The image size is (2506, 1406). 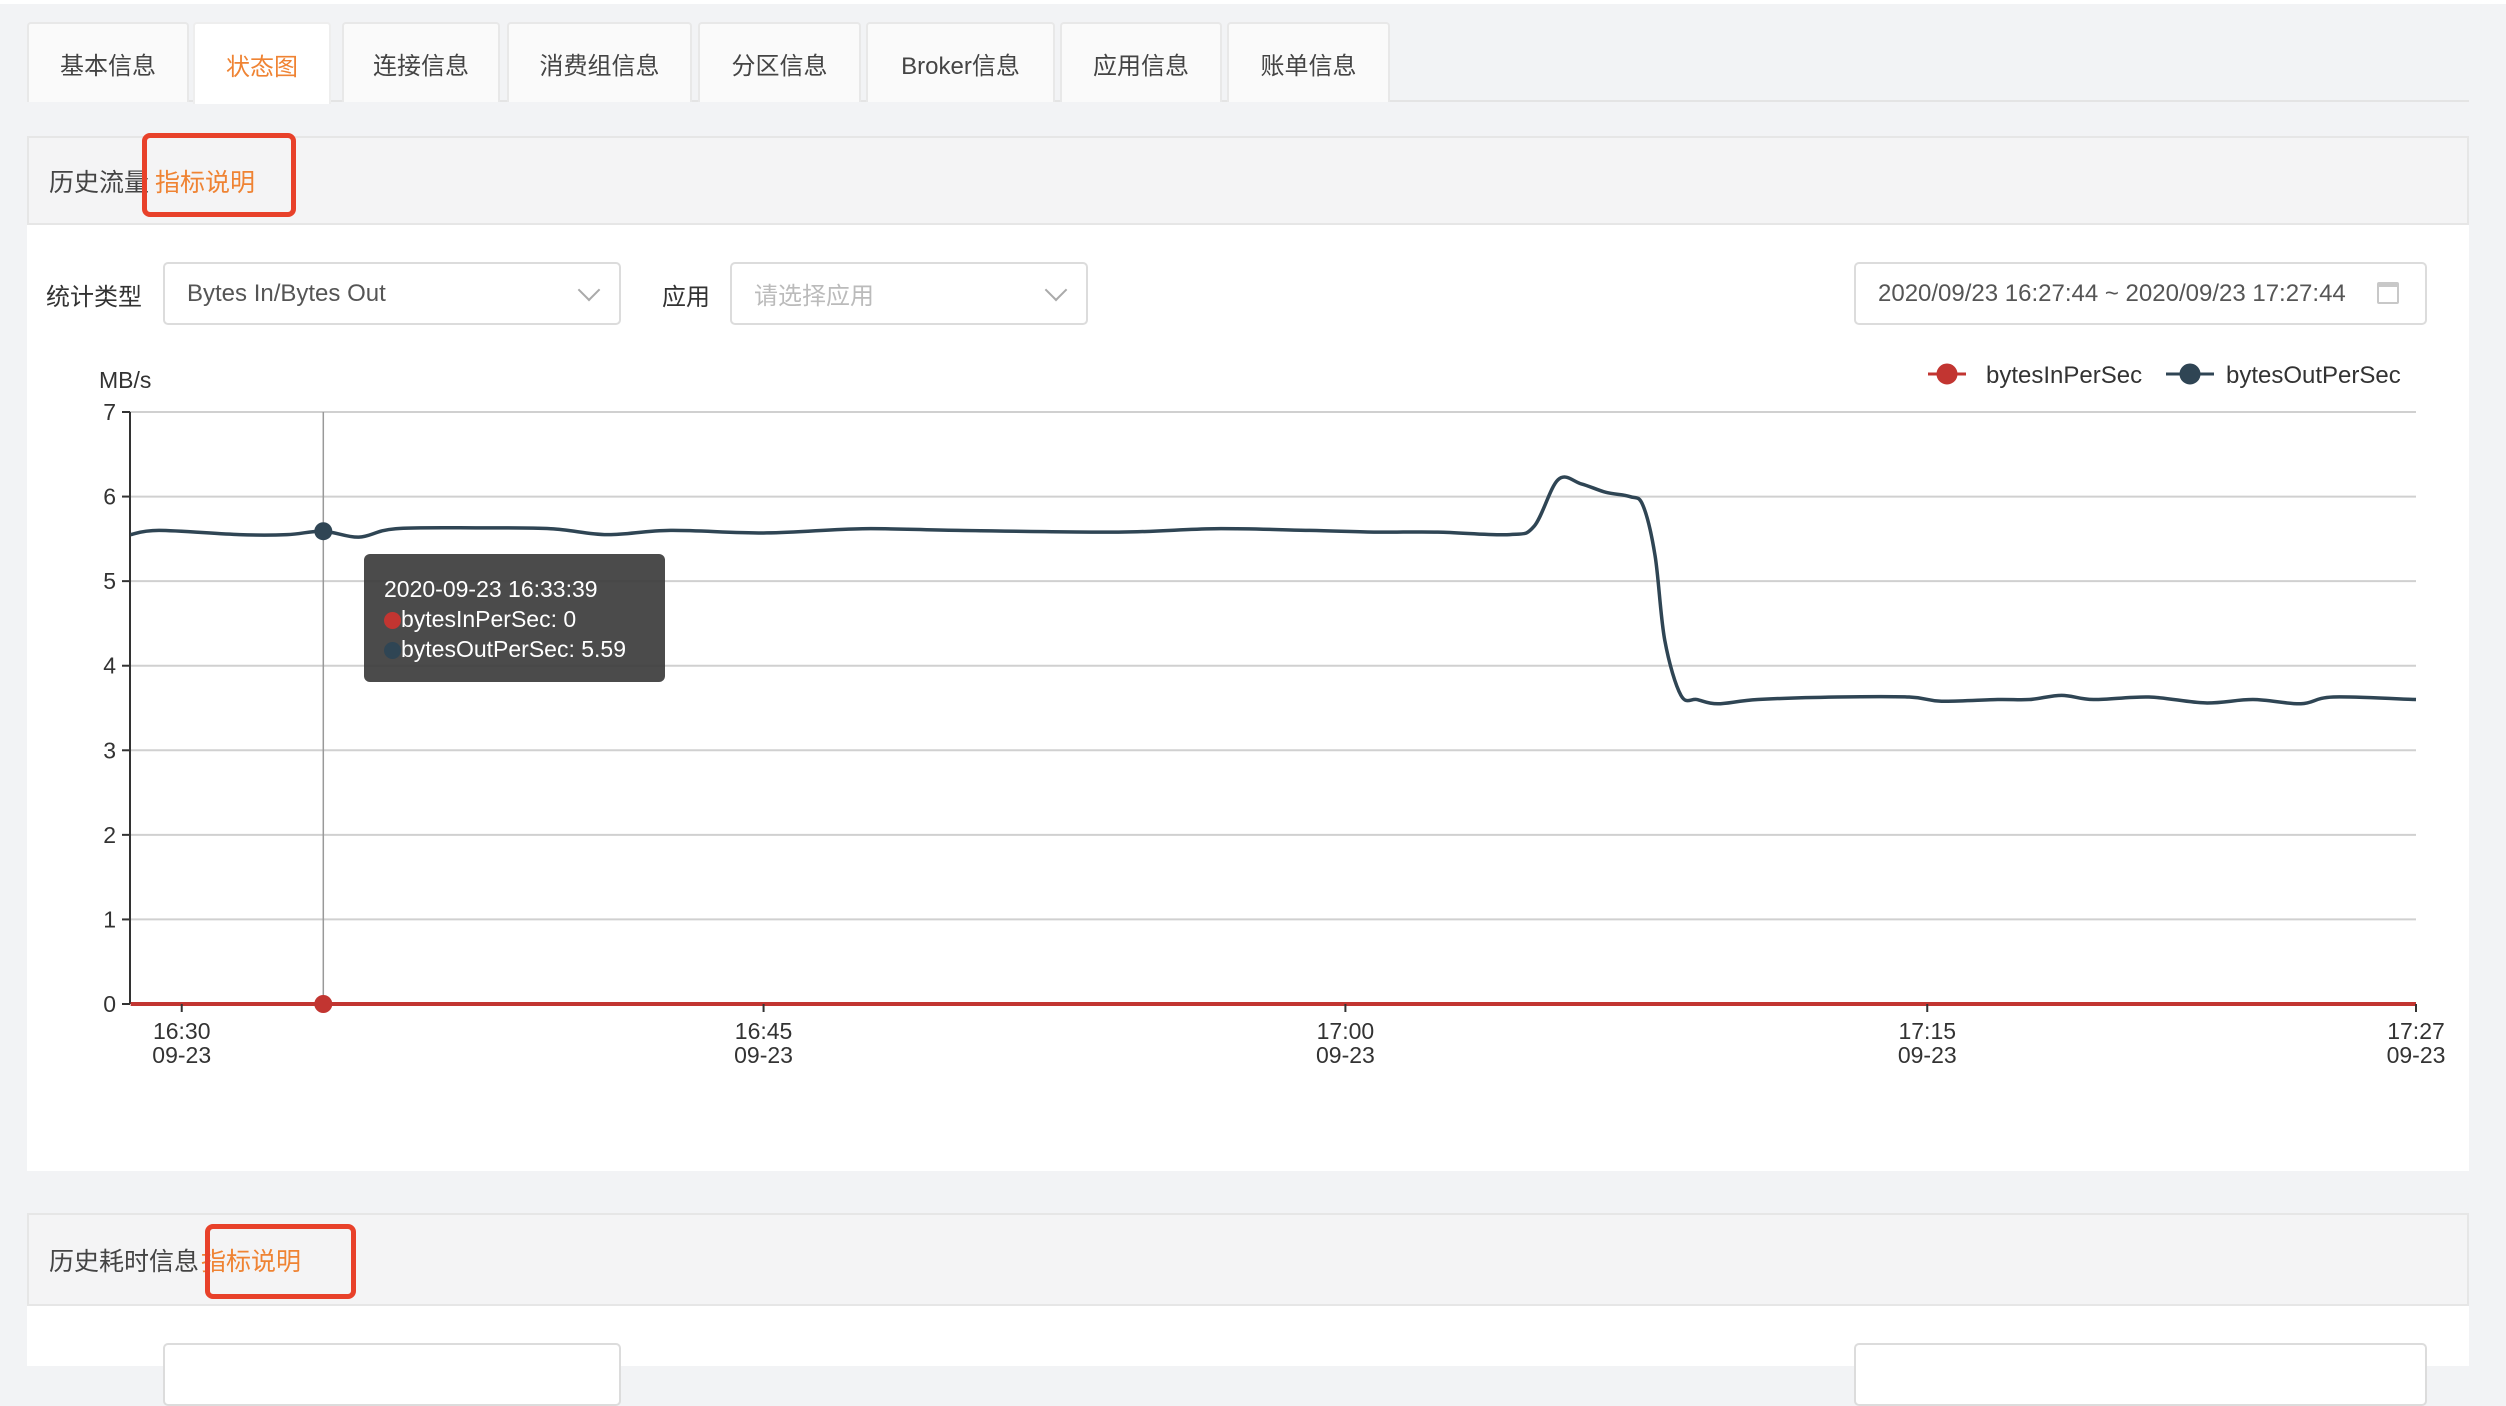 I want to click on latency-card-header: 历史耗时信息 指标说明, so click(x=1248, y=1259).